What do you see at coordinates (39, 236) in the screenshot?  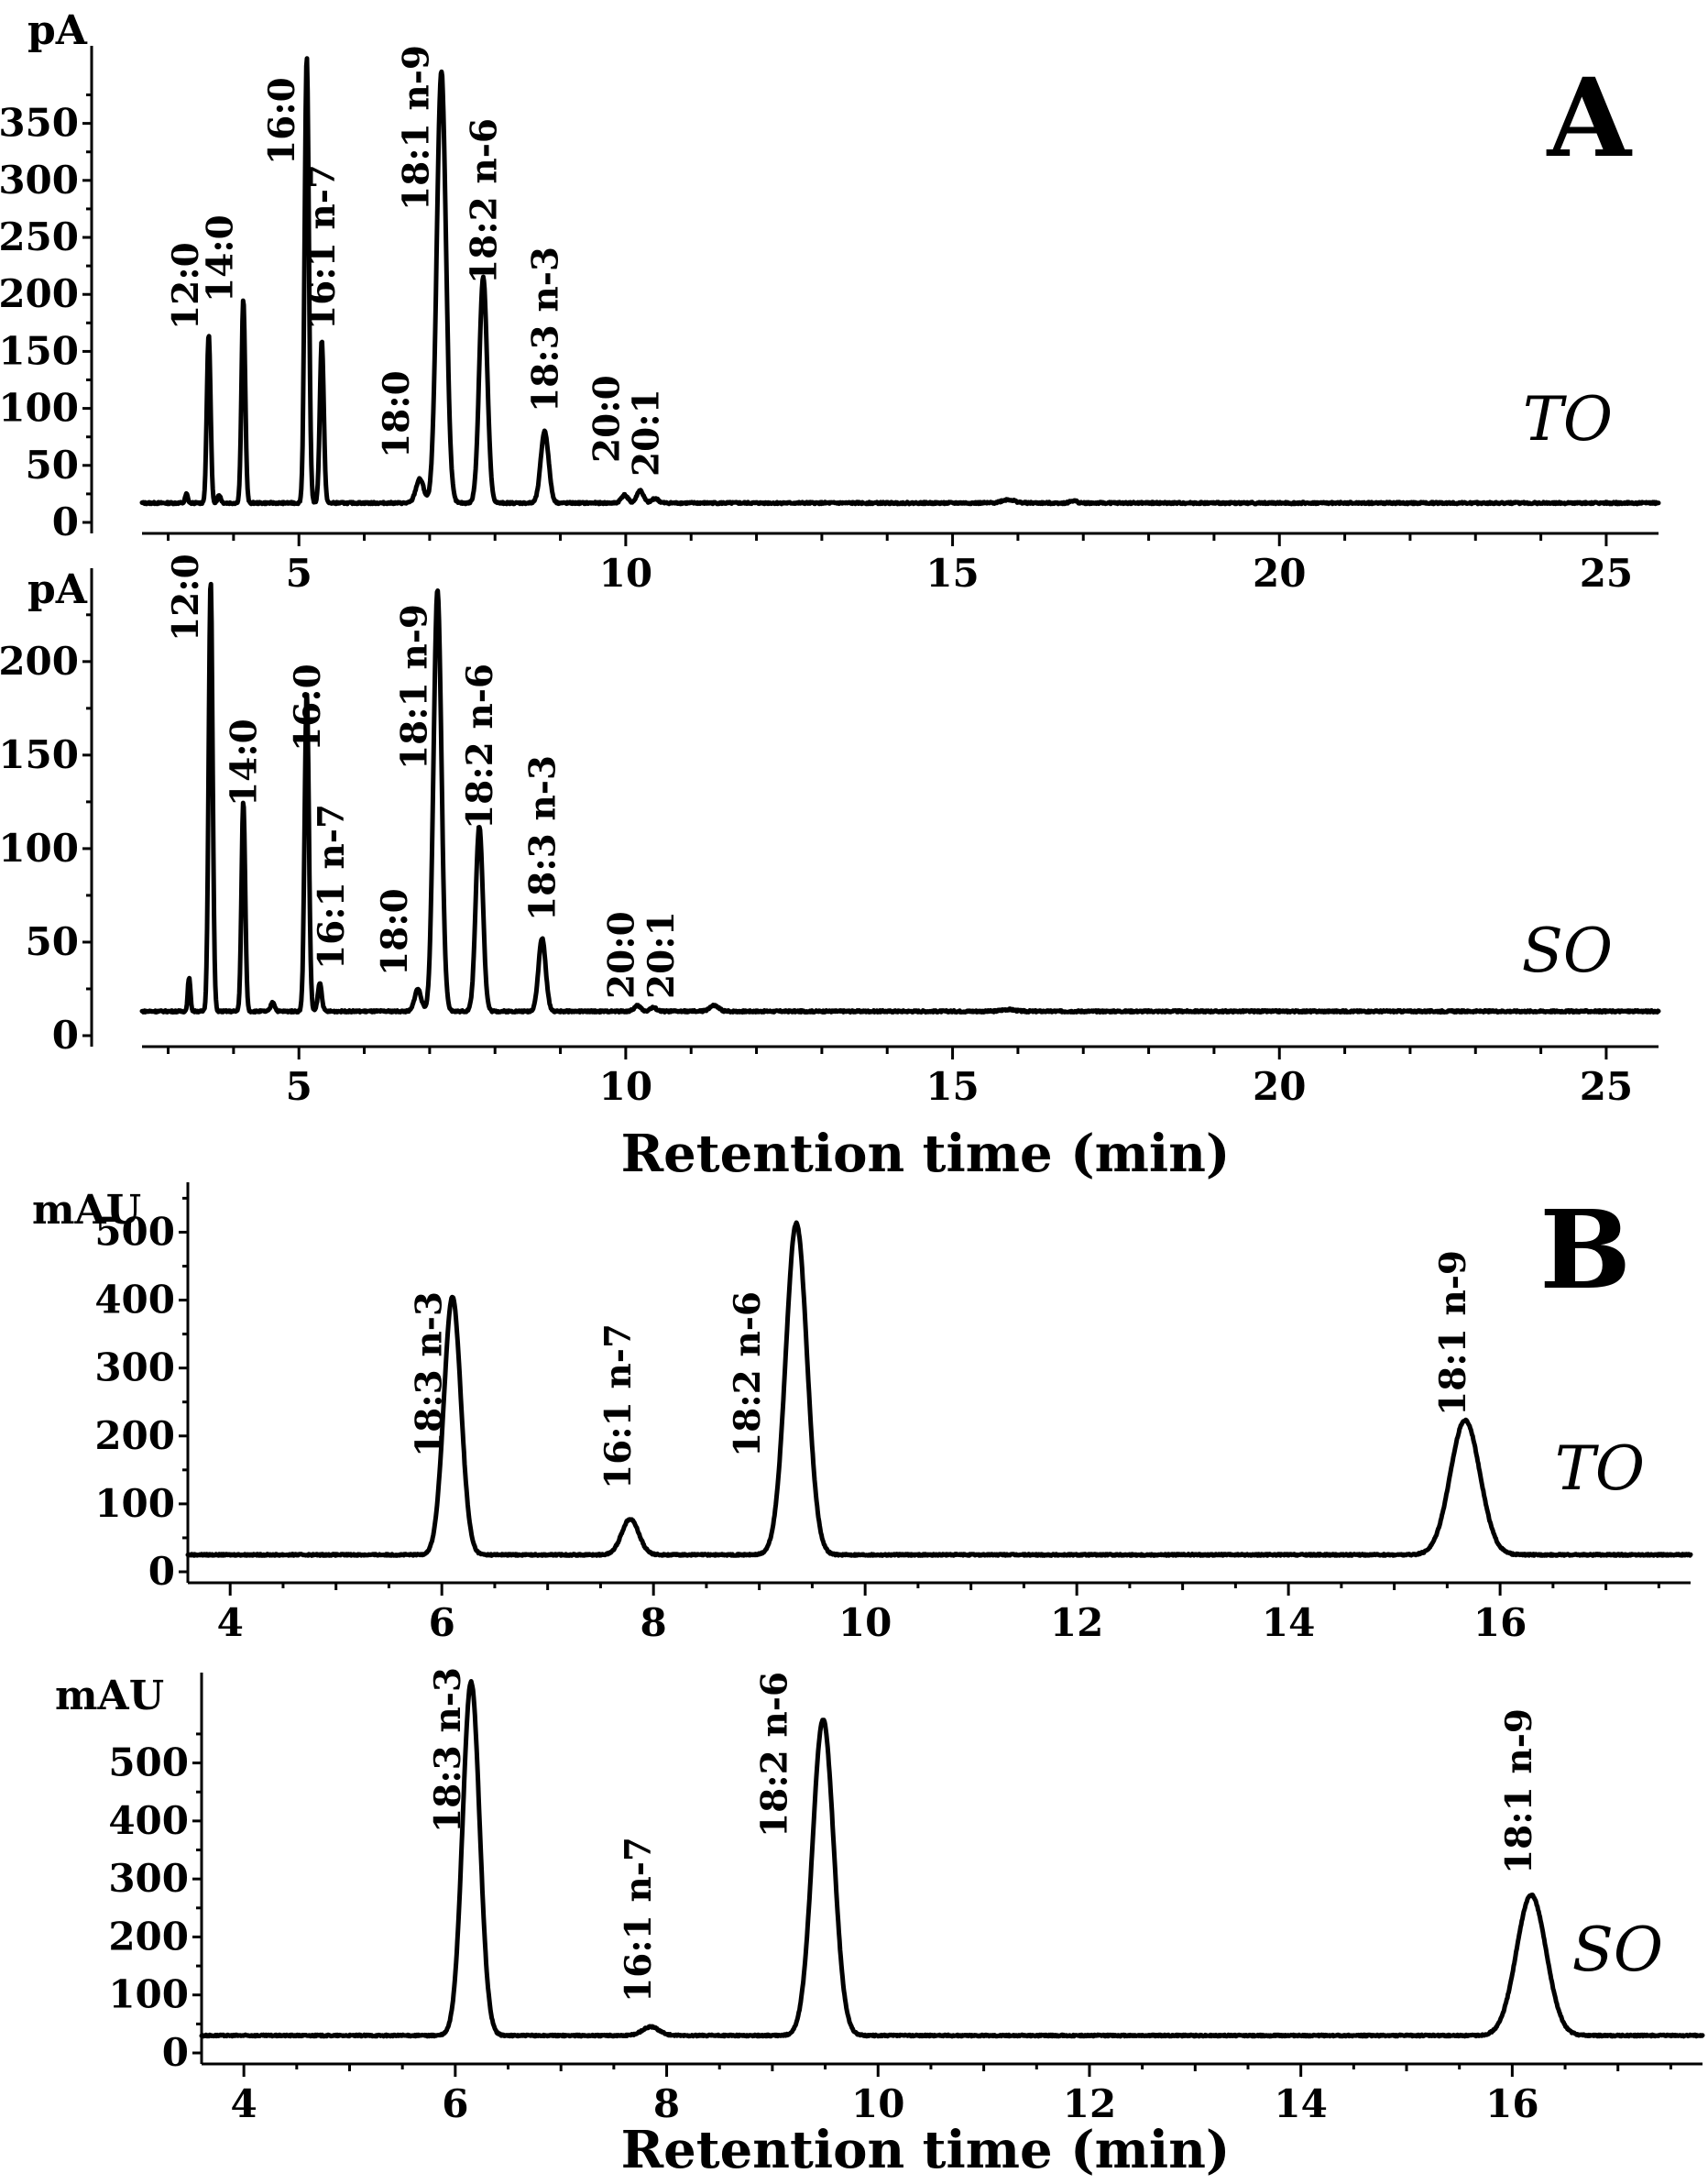 I see `y-tick-label: 250` at bounding box center [39, 236].